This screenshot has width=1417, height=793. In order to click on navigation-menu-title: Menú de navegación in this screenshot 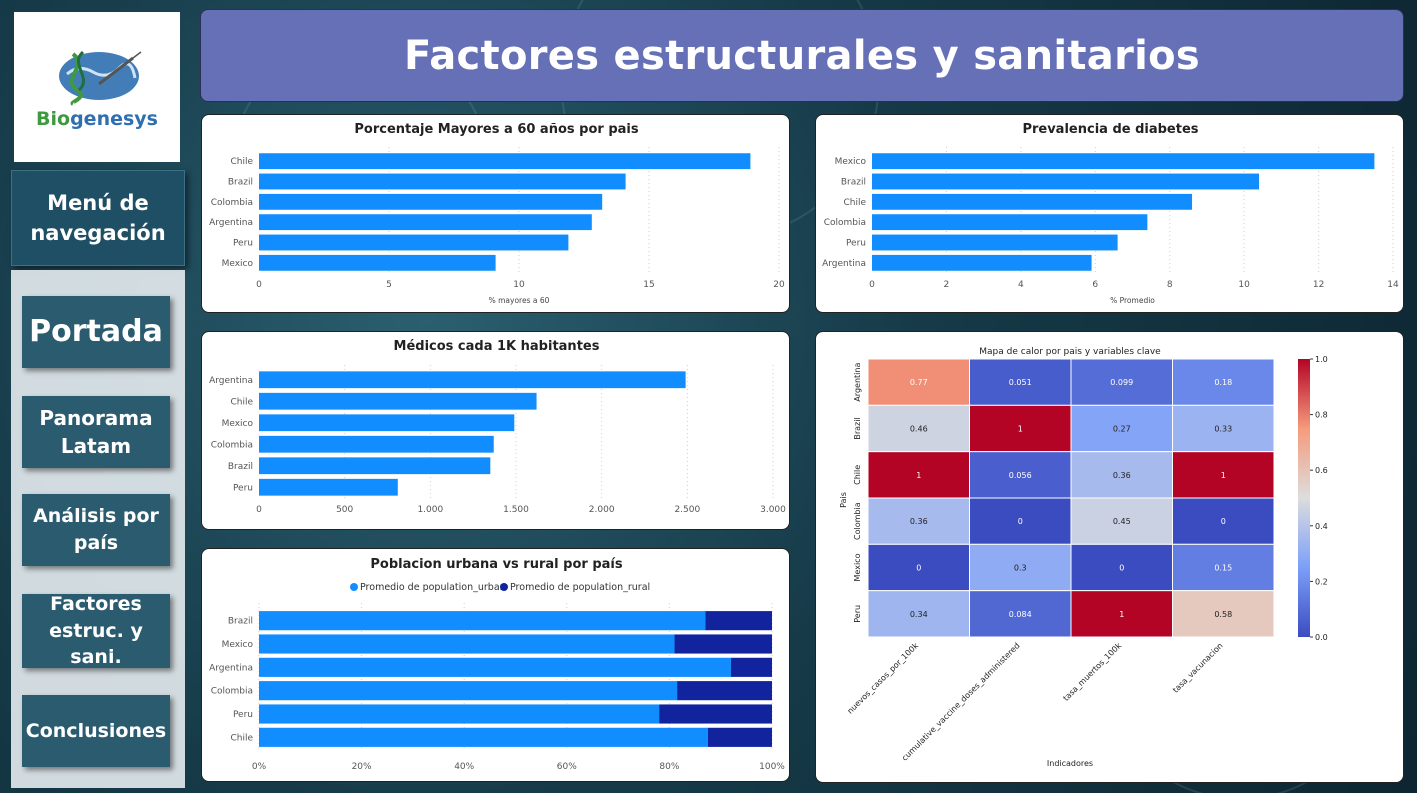, I will do `click(98, 218)`.